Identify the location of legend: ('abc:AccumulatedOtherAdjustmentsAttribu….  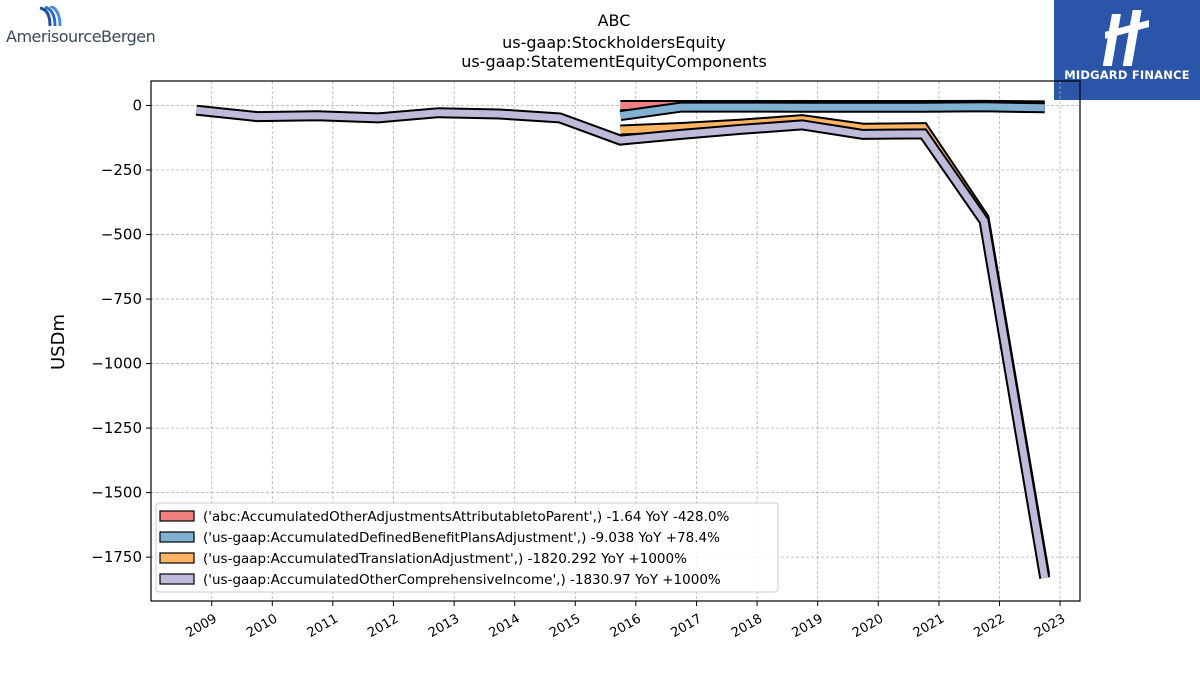
(467, 547).